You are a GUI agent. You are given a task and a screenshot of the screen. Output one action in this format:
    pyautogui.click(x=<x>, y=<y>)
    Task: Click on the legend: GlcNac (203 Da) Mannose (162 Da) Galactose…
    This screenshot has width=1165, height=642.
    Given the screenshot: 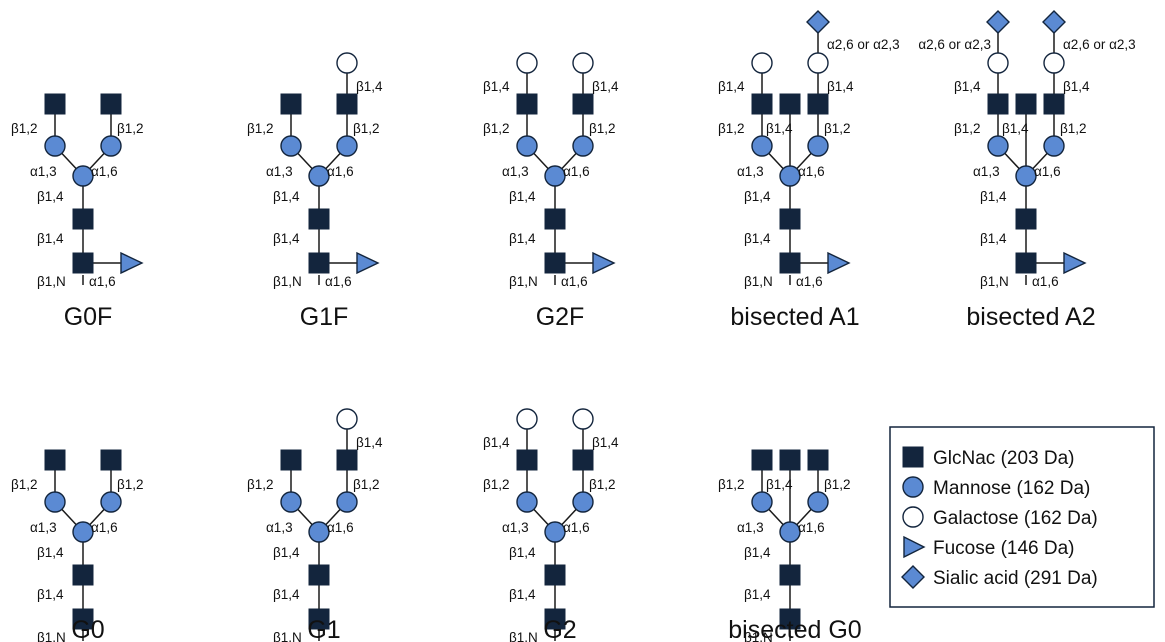 What is the action you would take?
    pyautogui.click(x=1022, y=517)
    